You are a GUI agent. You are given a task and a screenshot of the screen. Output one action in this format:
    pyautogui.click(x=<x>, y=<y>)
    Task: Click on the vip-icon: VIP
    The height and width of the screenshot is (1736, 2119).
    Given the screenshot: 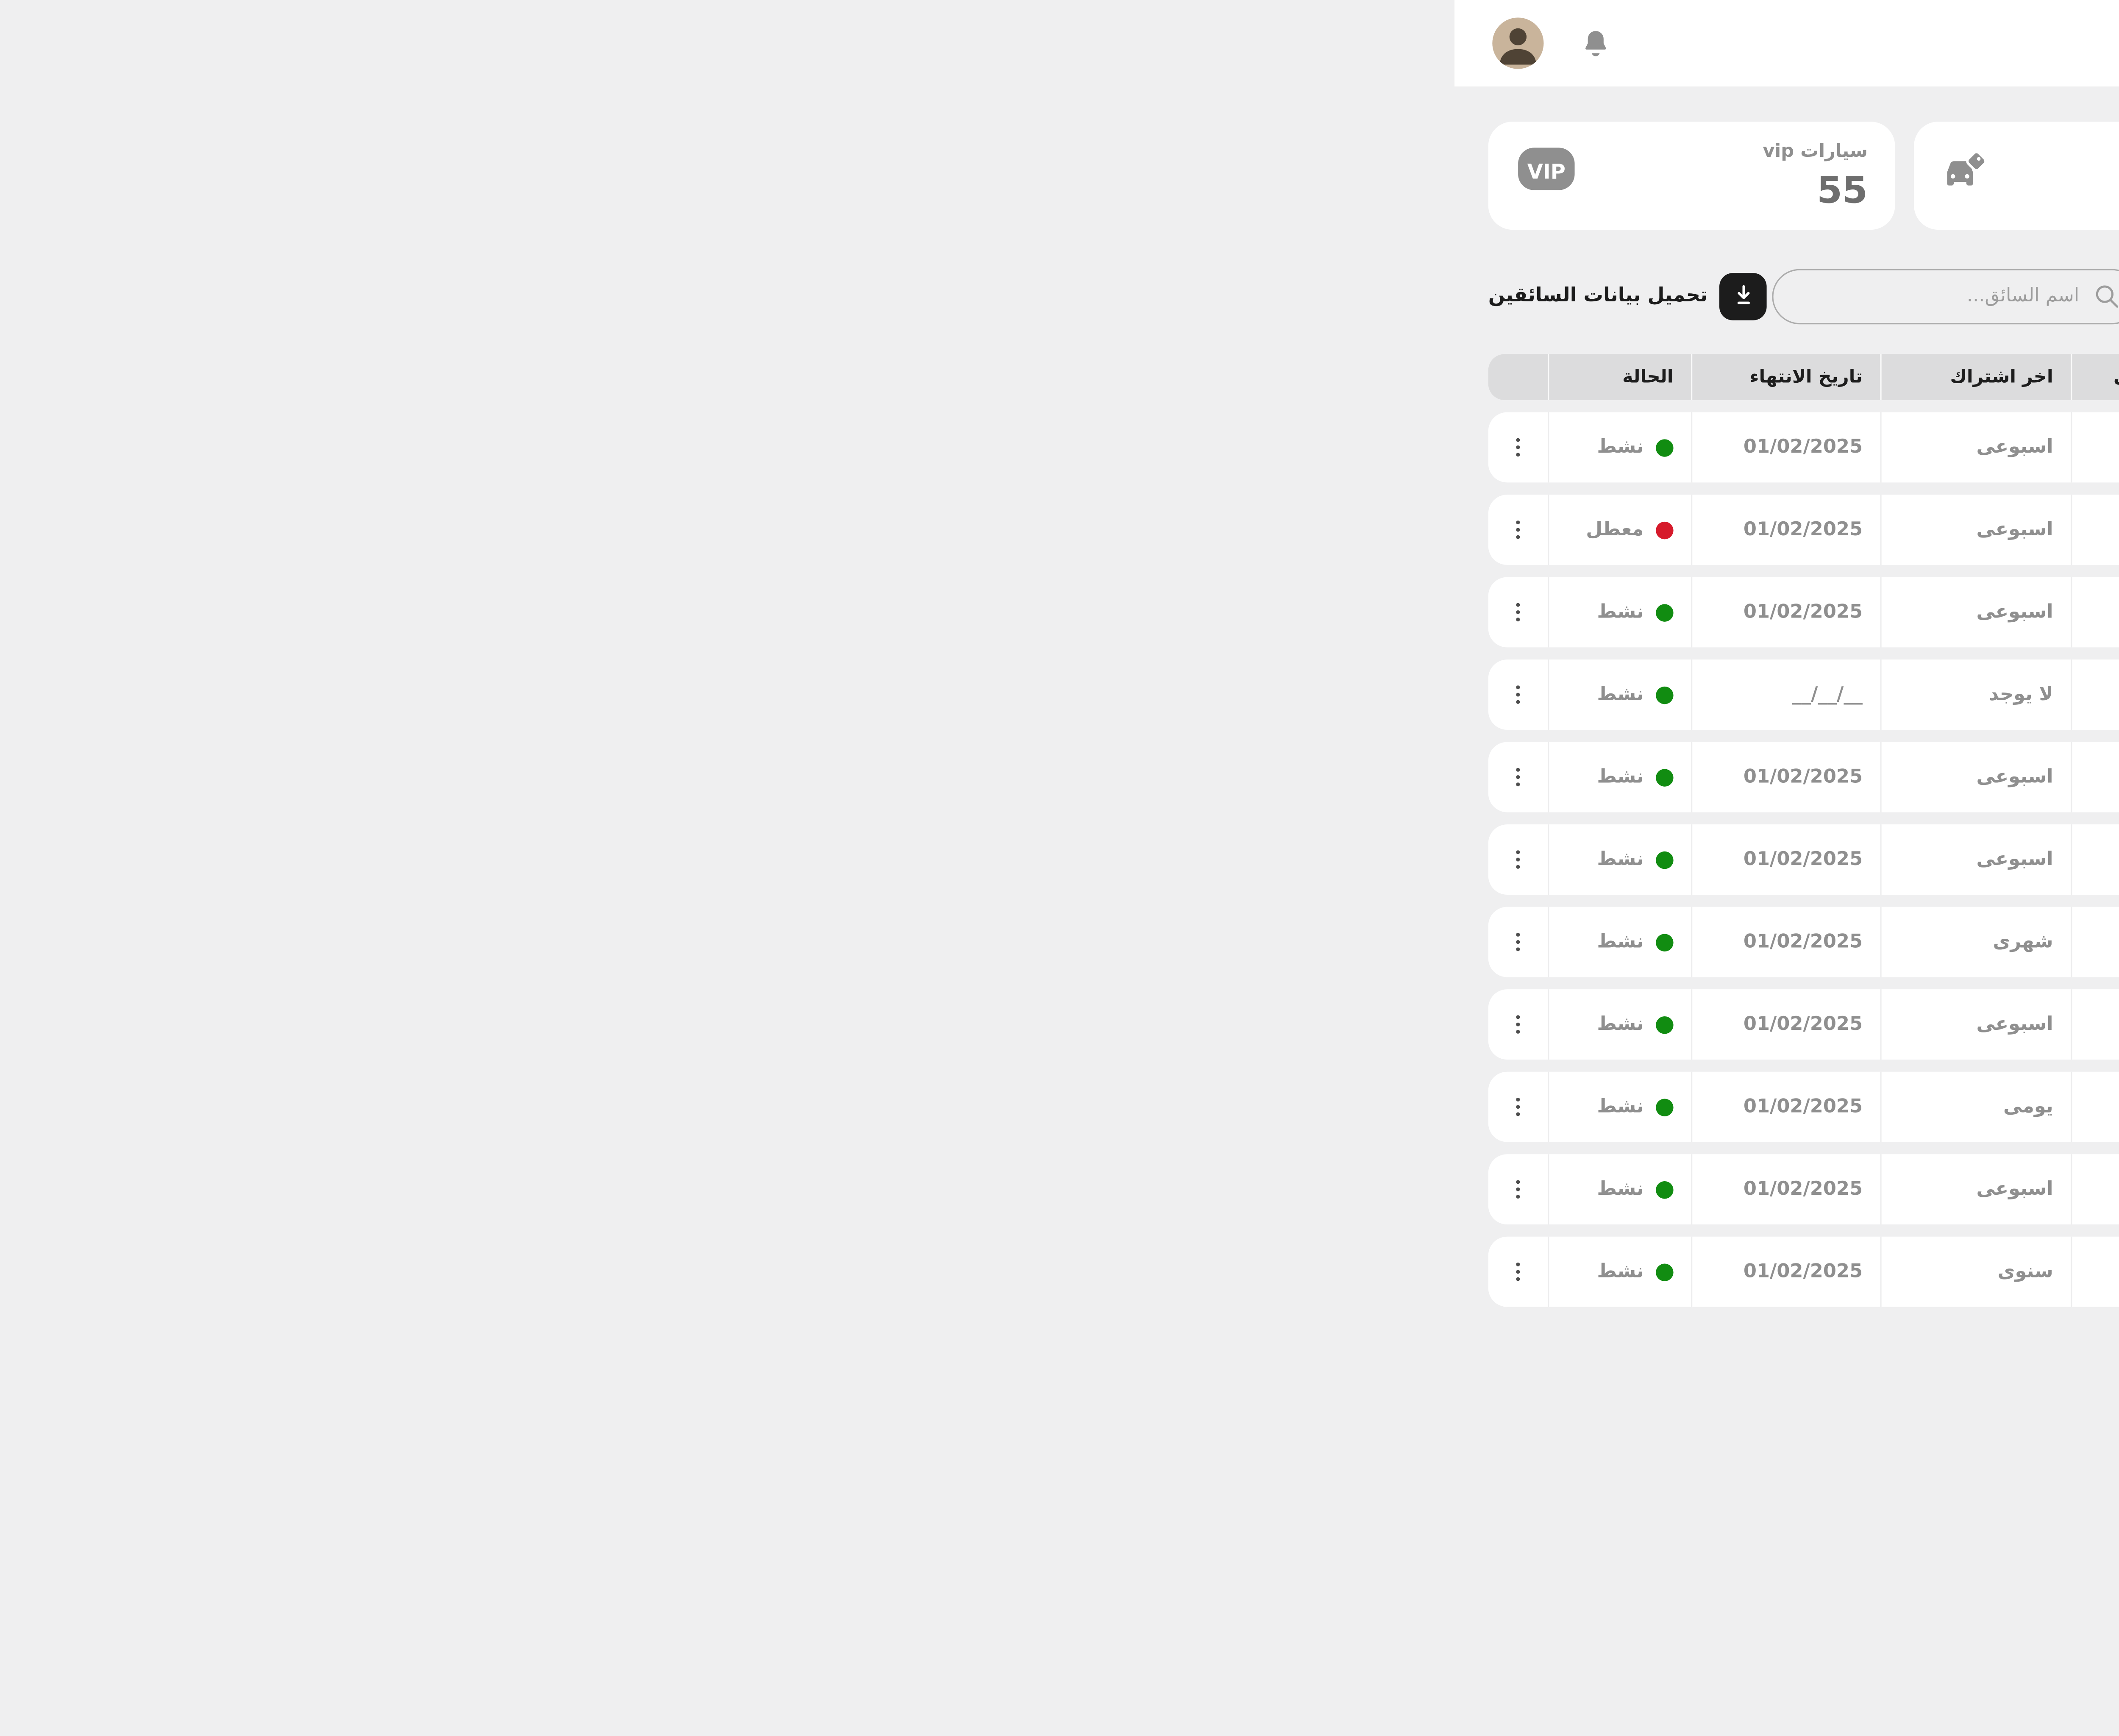 What is the action you would take?
    pyautogui.click(x=1546, y=169)
    